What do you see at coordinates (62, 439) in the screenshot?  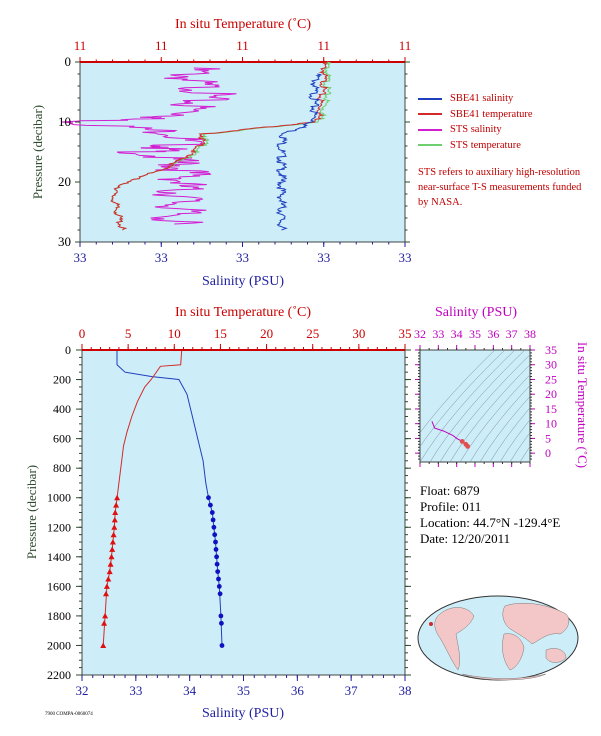 I see `main-pressure-tick-label: 600` at bounding box center [62, 439].